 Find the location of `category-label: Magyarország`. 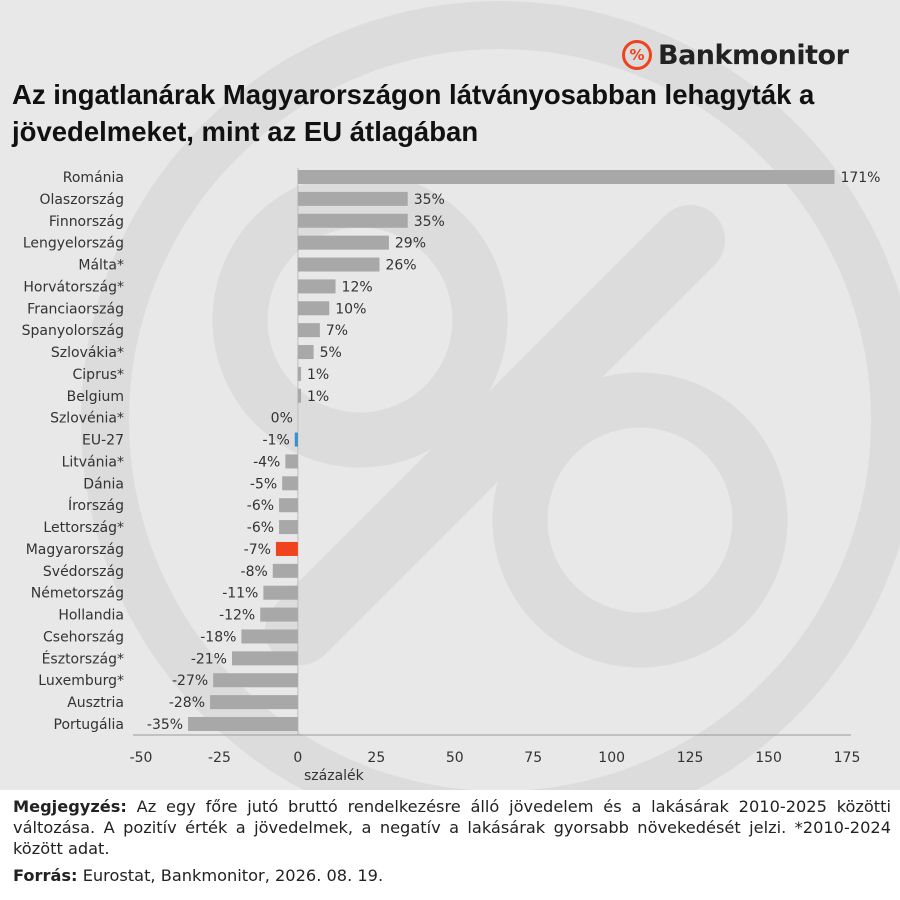

category-label: Magyarország is located at coordinates (75, 550).